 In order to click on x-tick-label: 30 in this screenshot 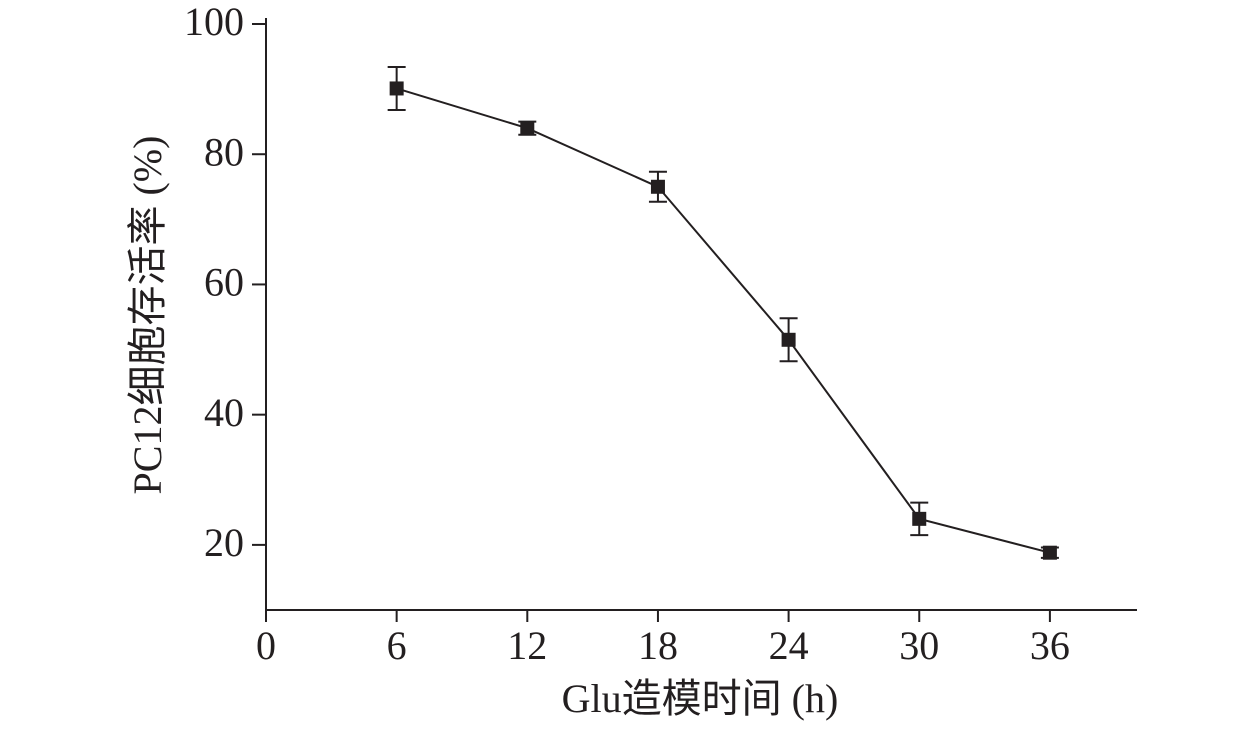, I will do `click(919, 645)`.